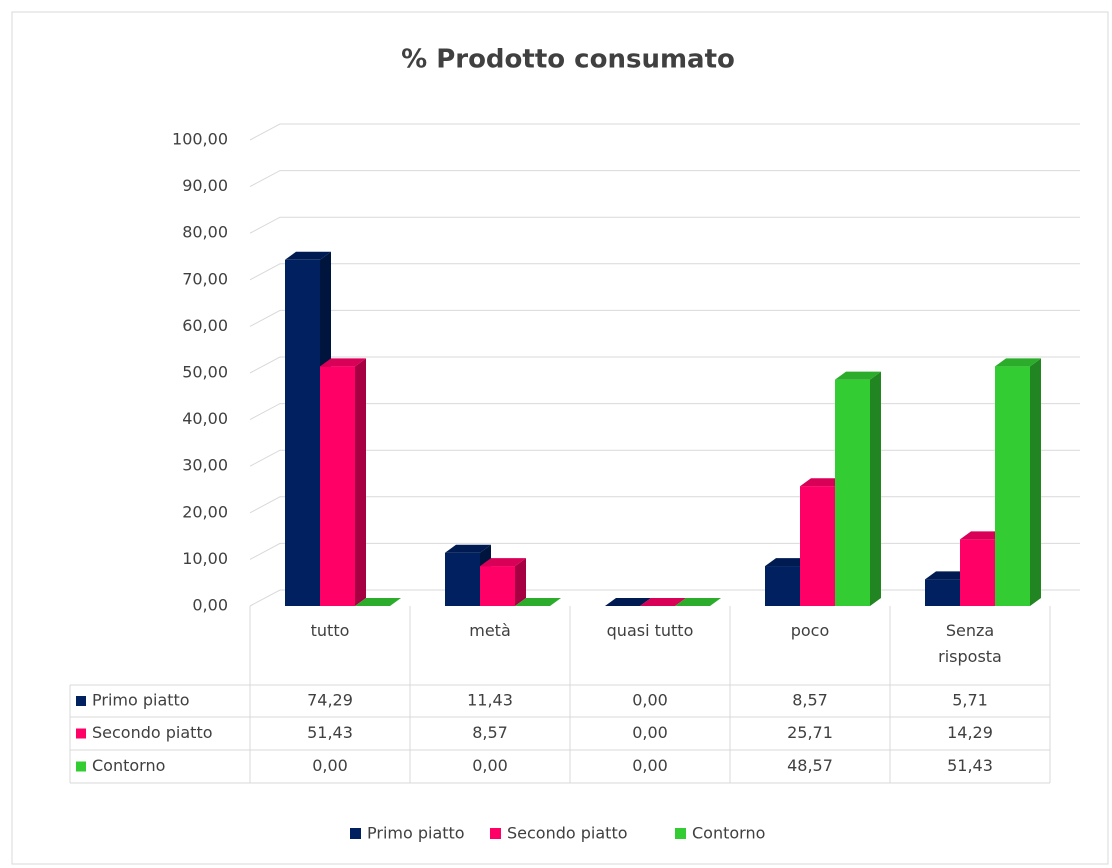  I want to click on table-value: 5,71, so click(970, 700).